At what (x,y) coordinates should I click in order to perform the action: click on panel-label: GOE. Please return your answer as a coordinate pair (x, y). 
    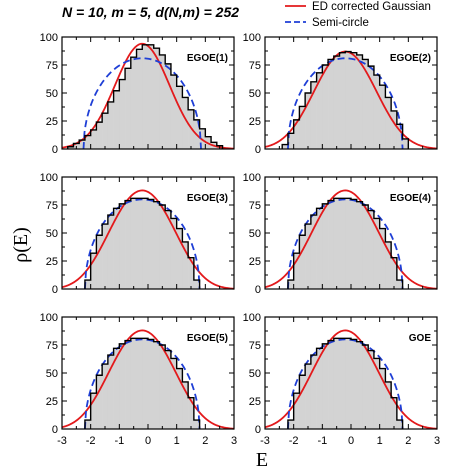
    Looking at the image, I should click on (420, 338).